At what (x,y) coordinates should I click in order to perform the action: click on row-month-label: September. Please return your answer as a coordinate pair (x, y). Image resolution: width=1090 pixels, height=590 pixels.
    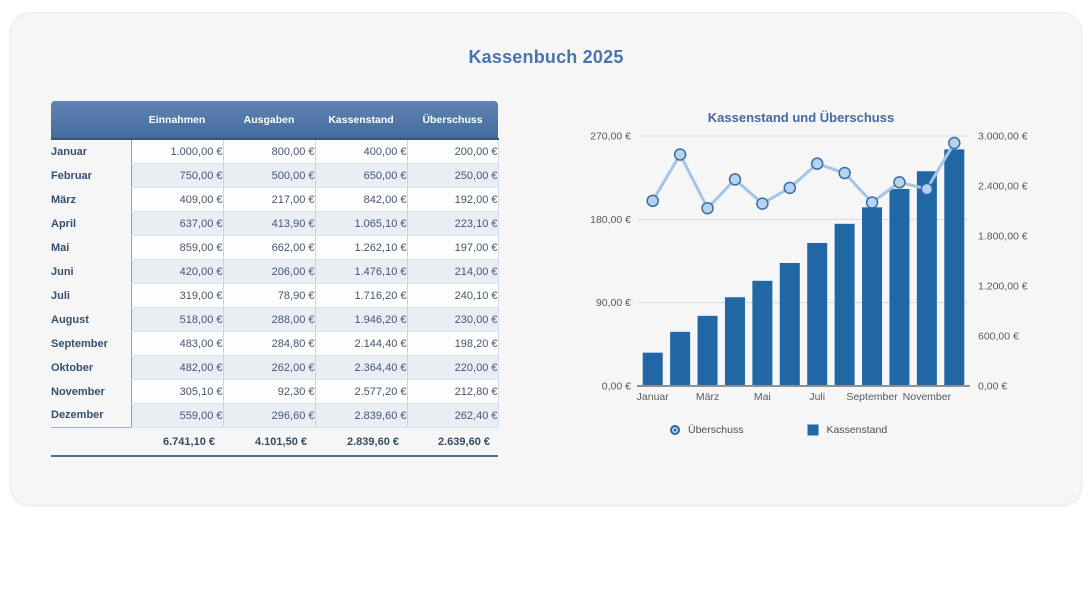
    Looking at the image, I should click on (79, 343).